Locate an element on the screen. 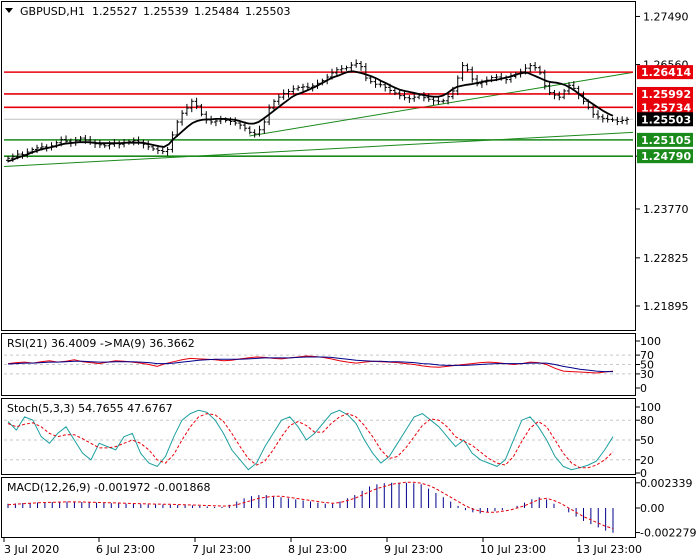  current-price-tag is located at coordinates (665, 119).